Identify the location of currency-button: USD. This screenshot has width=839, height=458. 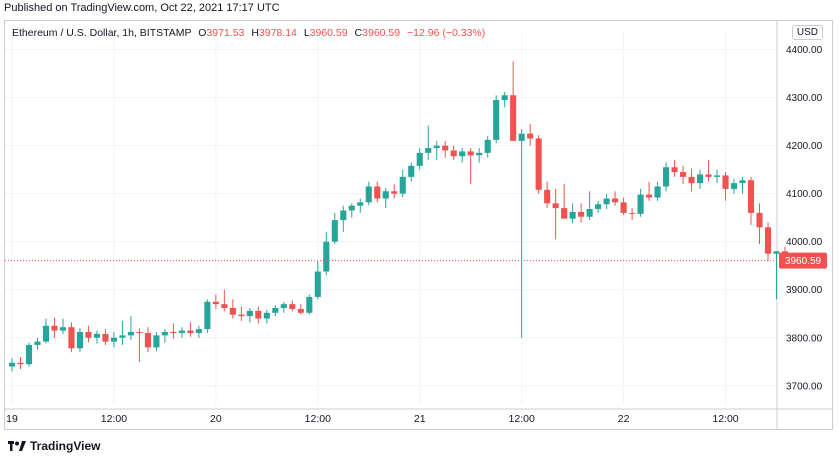
(807, 32).